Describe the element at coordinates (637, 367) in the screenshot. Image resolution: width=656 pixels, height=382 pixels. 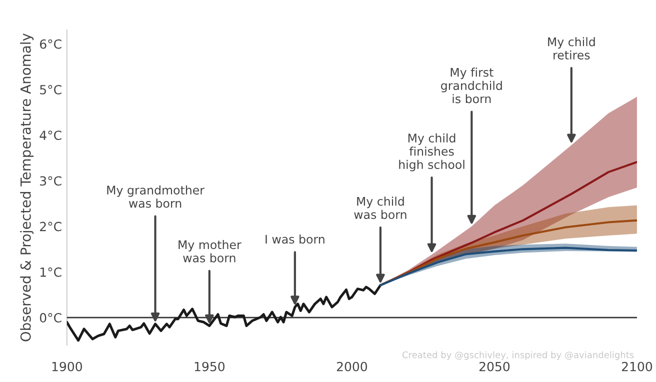
I see `x-tick-label: 2100` at that location.